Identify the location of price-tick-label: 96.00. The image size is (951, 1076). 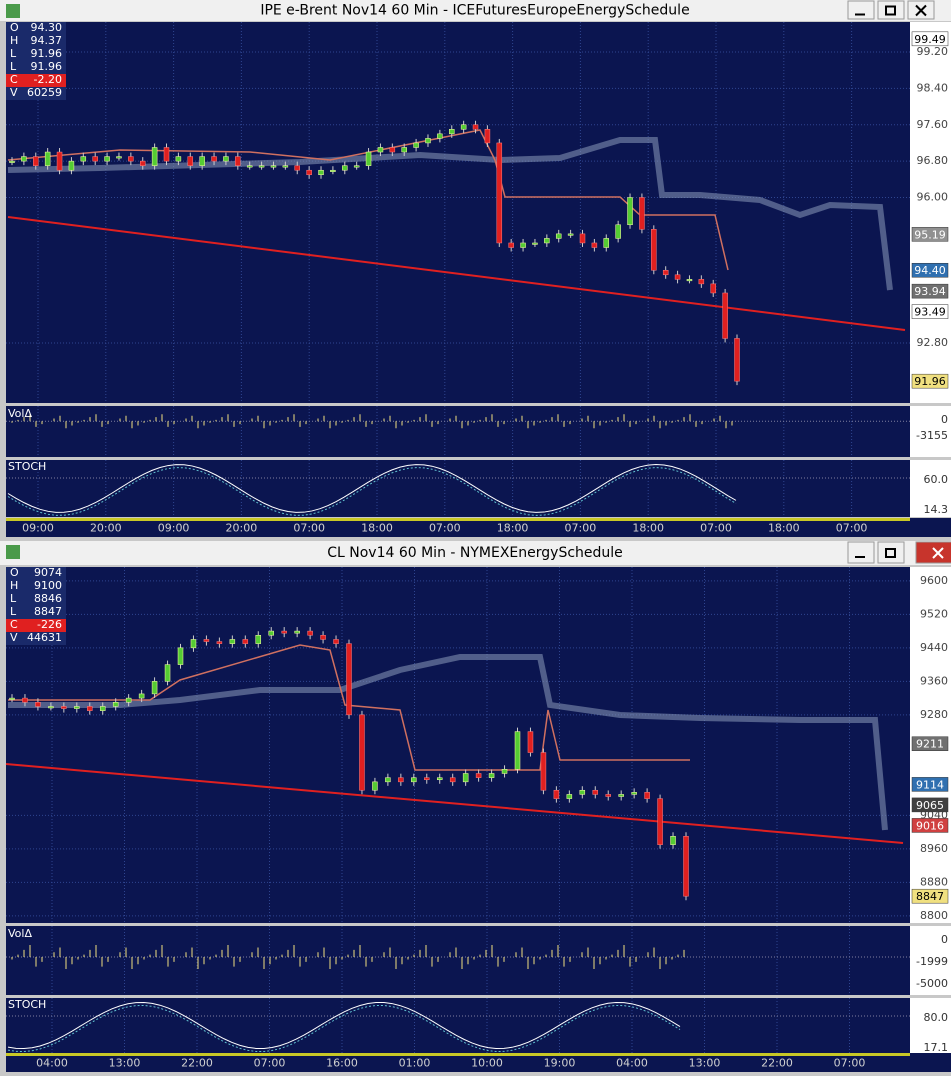
(933, 196).